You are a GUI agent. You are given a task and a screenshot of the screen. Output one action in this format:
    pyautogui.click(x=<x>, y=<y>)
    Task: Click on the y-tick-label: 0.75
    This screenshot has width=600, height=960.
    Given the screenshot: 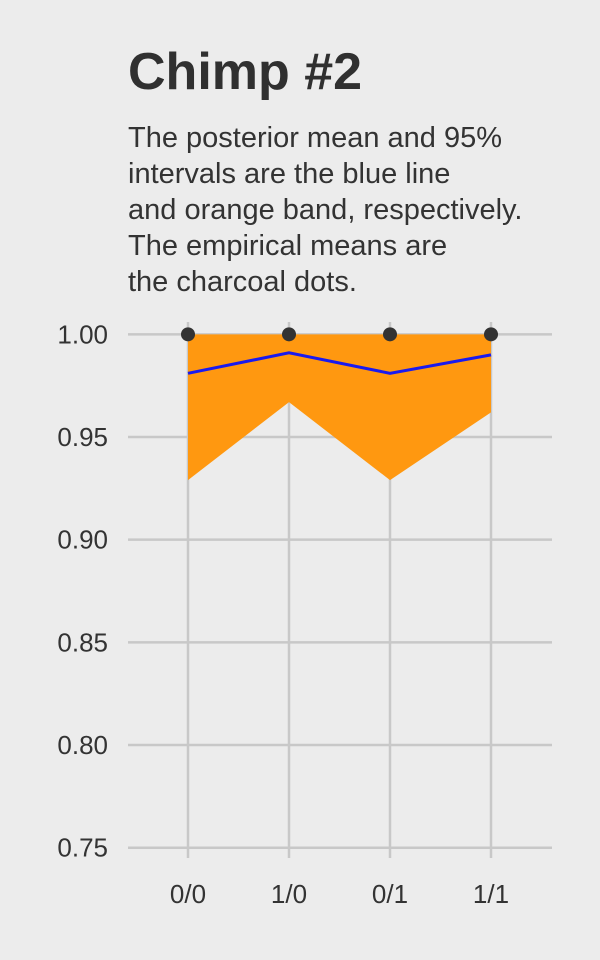 What is the action you would take?
    pyautogui.click(x=82, y=848)
    